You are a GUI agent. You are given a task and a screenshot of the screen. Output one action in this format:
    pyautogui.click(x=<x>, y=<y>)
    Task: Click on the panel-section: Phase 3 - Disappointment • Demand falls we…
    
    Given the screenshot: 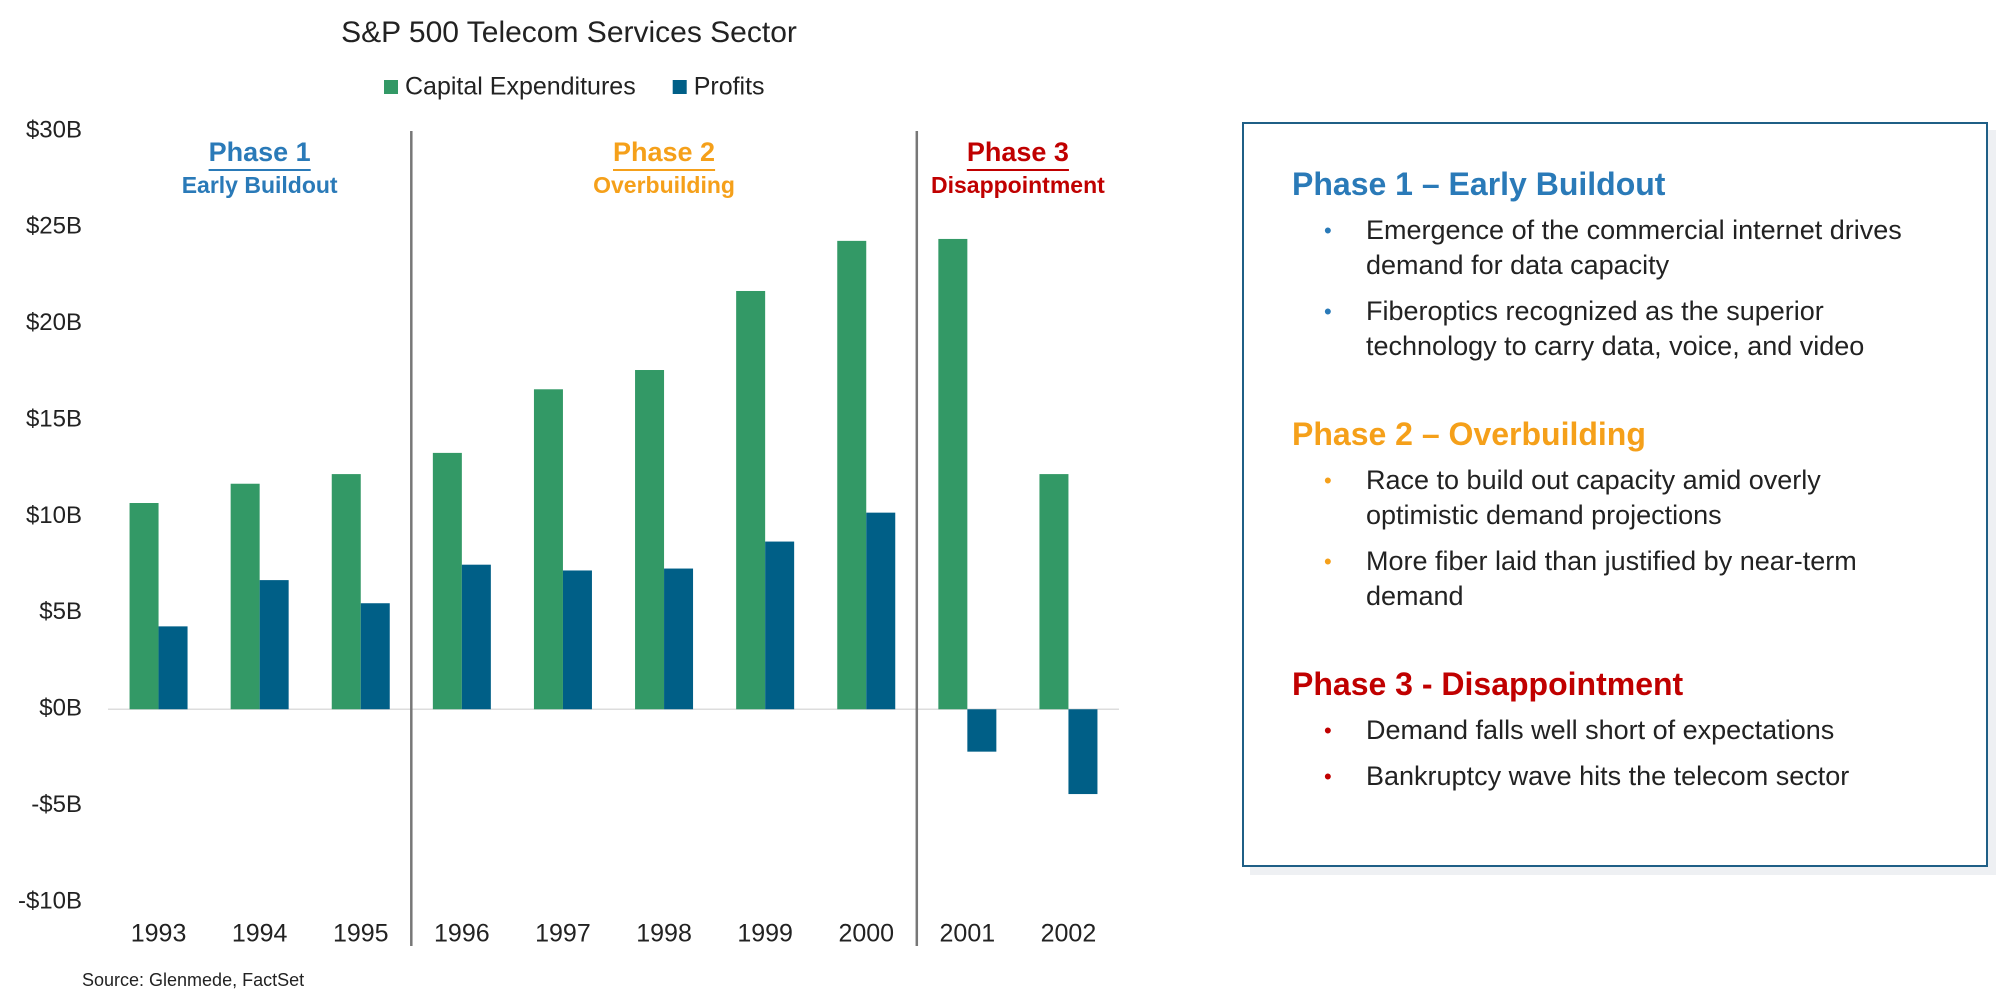 What is the action you would take?
    pyautogui.click(x=1624, y=730)
    